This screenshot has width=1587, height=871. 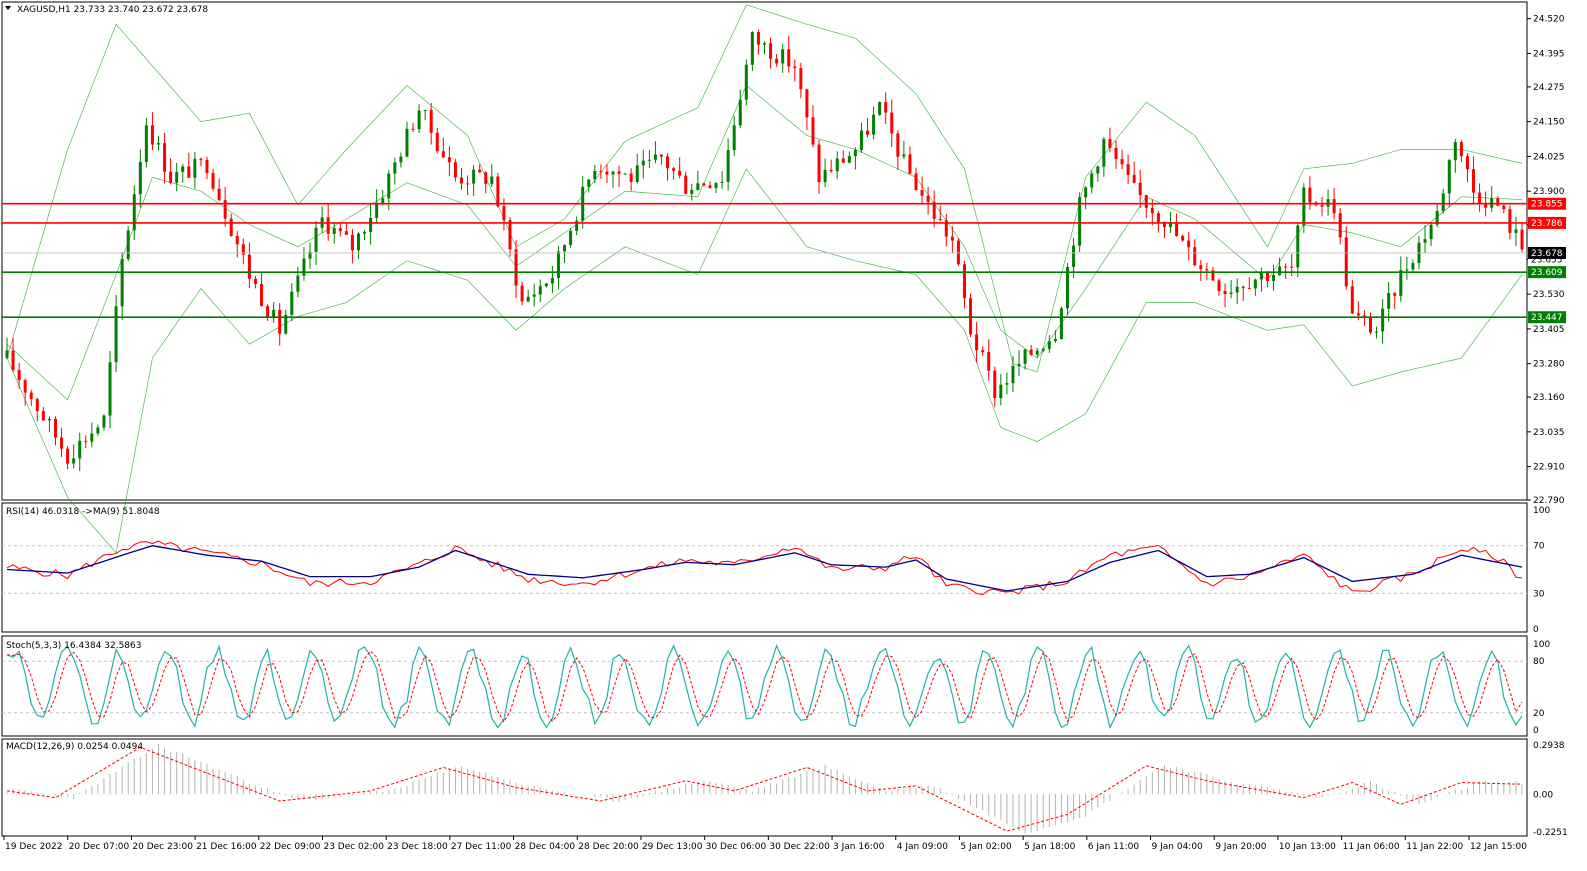 What do you see at coordinates (1498, 847) in the screenshot?
I see `time-tick-label: 12 Jan 15:00` at bounding box center [1498, 847].